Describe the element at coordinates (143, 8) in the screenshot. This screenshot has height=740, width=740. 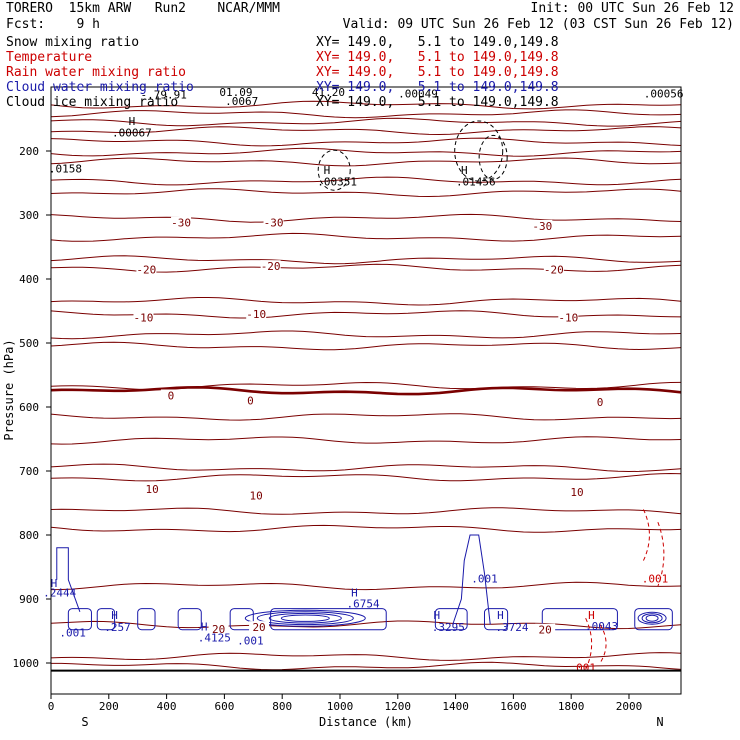
I see `model-title: TORERO 15km ARW Run2 NCAR/MMM` at that location.